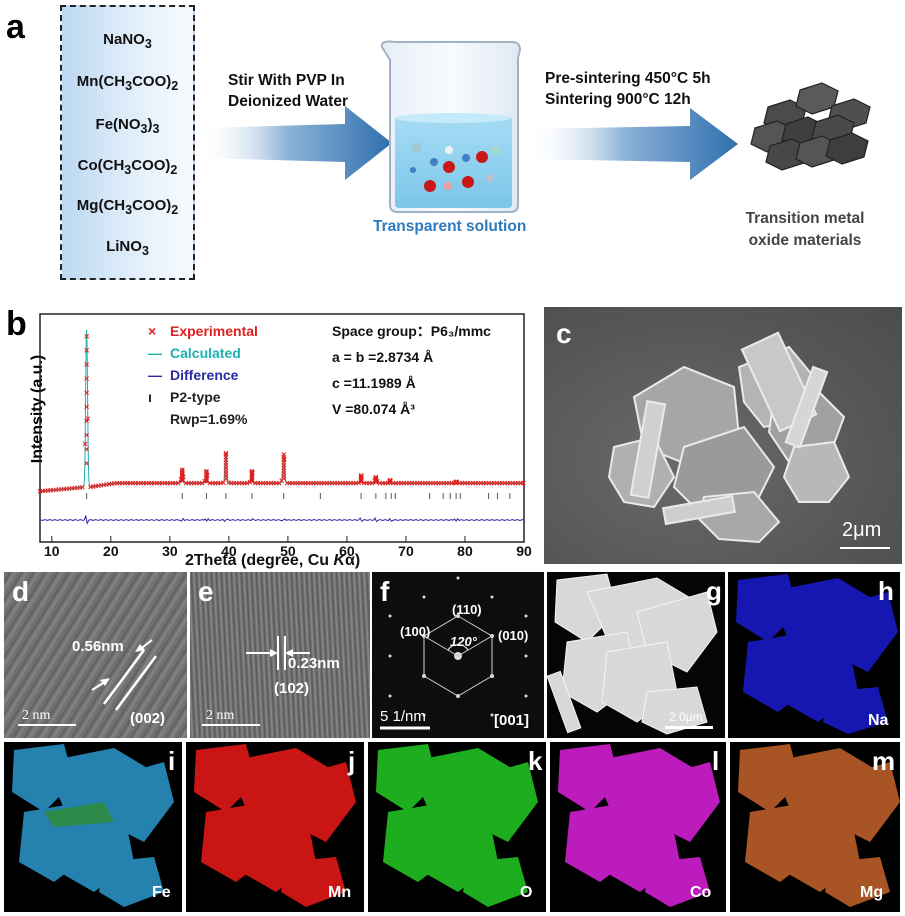 The width and height of the screenshot is (905, 916). I want to click on panel-label-h: h, so click(886, 591).